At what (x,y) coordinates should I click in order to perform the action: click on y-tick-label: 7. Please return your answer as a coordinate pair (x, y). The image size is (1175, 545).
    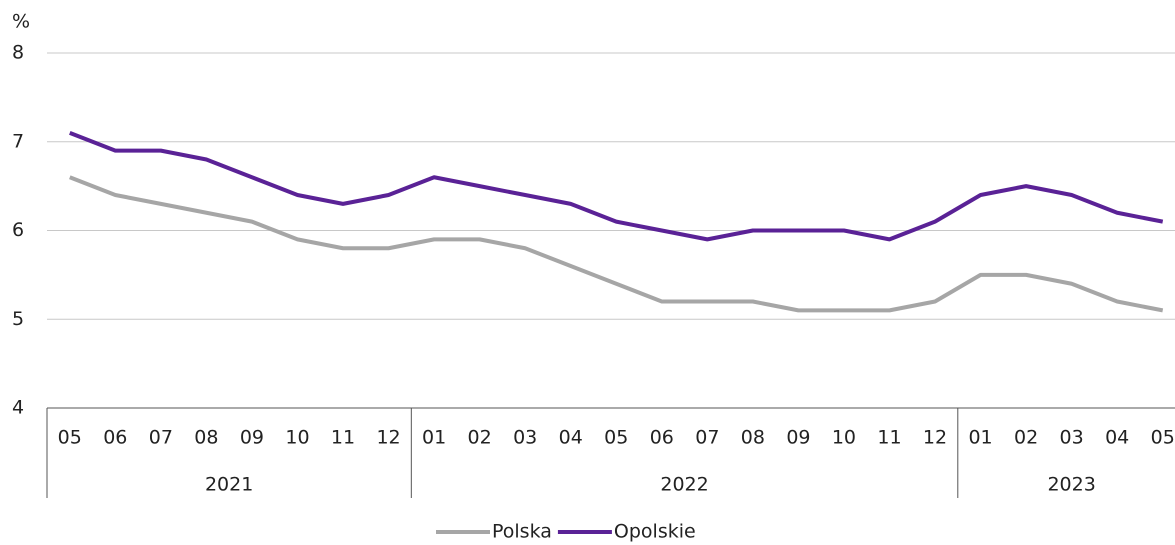
    Looking at the image, I should click on (18, 141).